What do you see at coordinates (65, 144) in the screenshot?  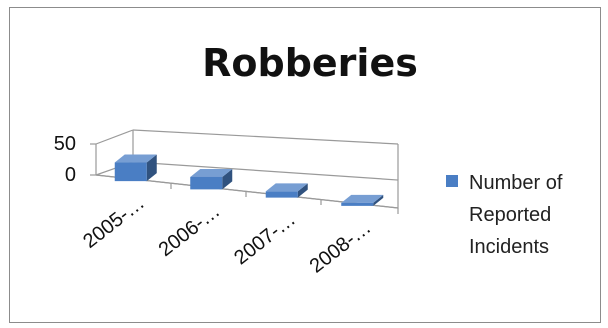 I see `y-tick-label-50: 50` at bounding box center [65, 144].